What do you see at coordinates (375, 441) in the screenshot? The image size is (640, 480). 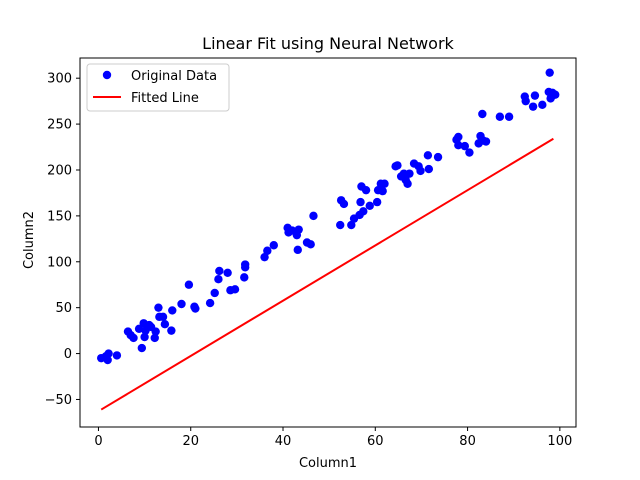 I see `x-tick-label: 60` at bounding box center [375, 441].